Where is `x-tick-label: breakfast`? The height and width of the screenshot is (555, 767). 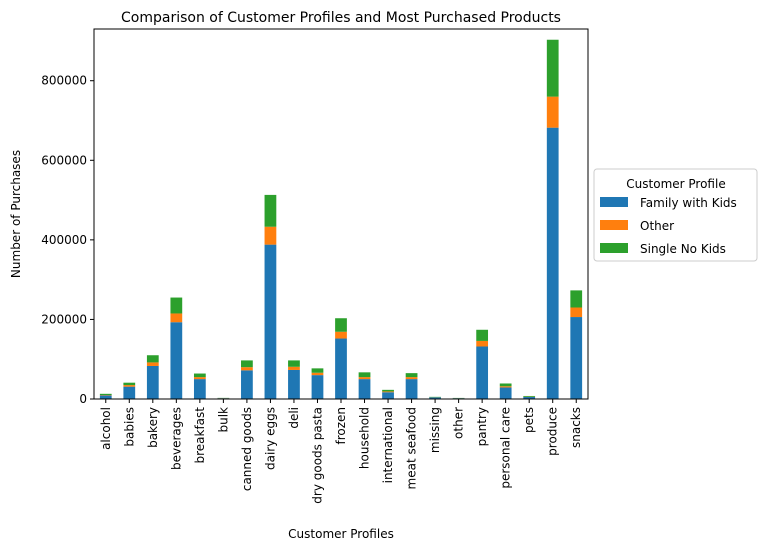
x-tick-label: breakfast is located at coordinates (200, 435).